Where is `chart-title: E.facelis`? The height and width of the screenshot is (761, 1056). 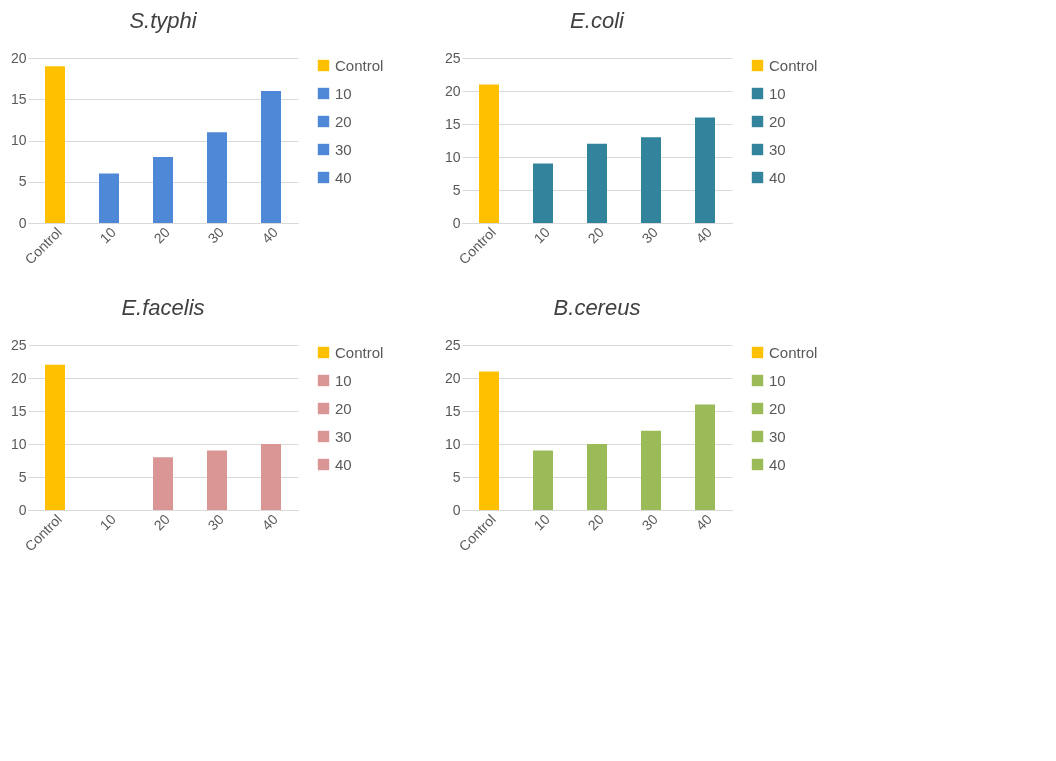 chart-title: E.facelis is located at coordinates (163, 307).